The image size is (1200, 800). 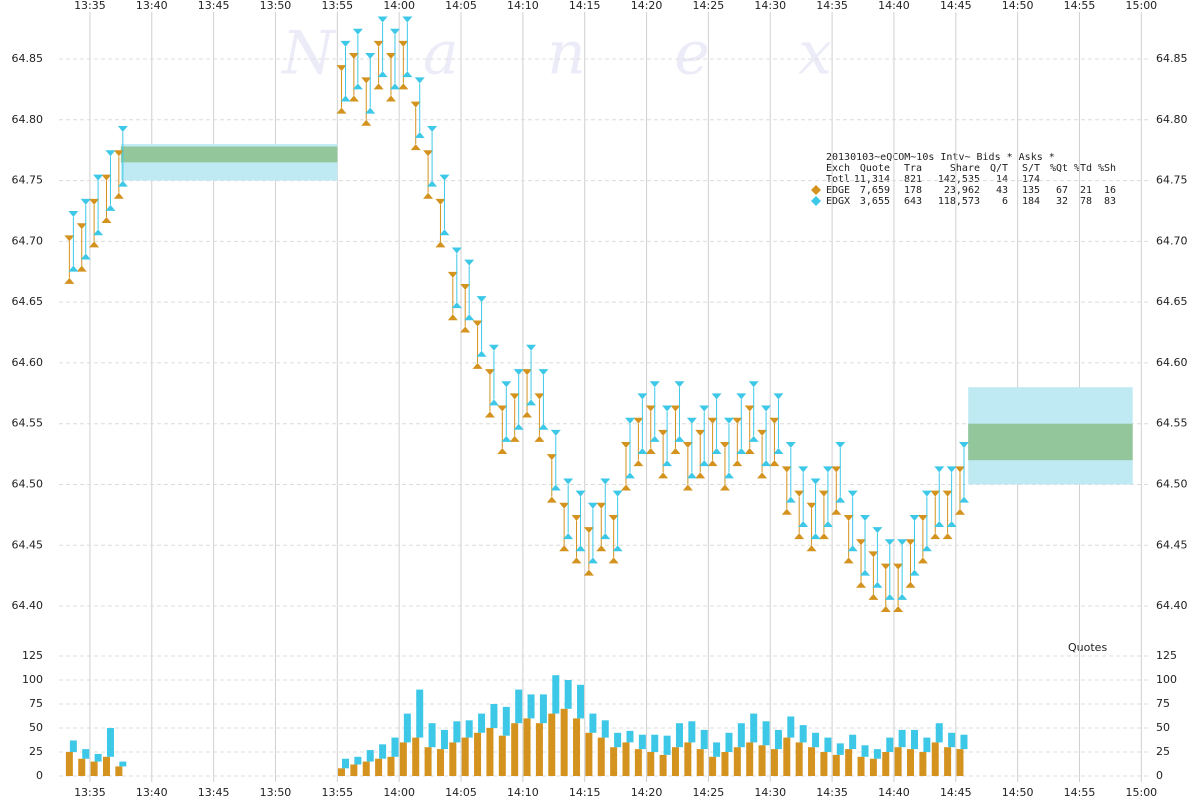 I want to click on panel-label: Quotes, so click(x=1087, y=647).